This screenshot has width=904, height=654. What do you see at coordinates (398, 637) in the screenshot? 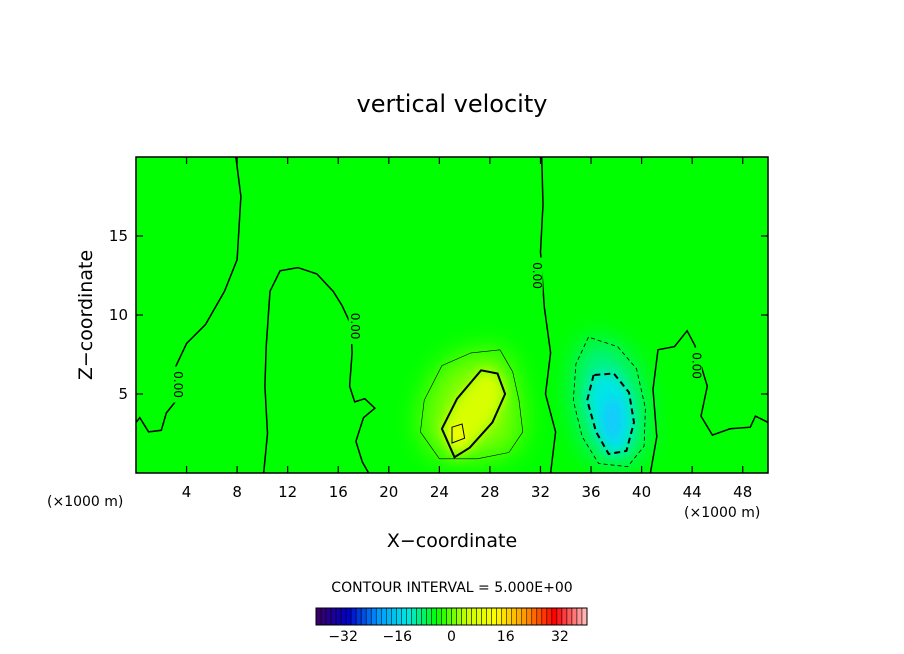
I see `colorbar-tick-label: −16` at bounding box center [398, 637].